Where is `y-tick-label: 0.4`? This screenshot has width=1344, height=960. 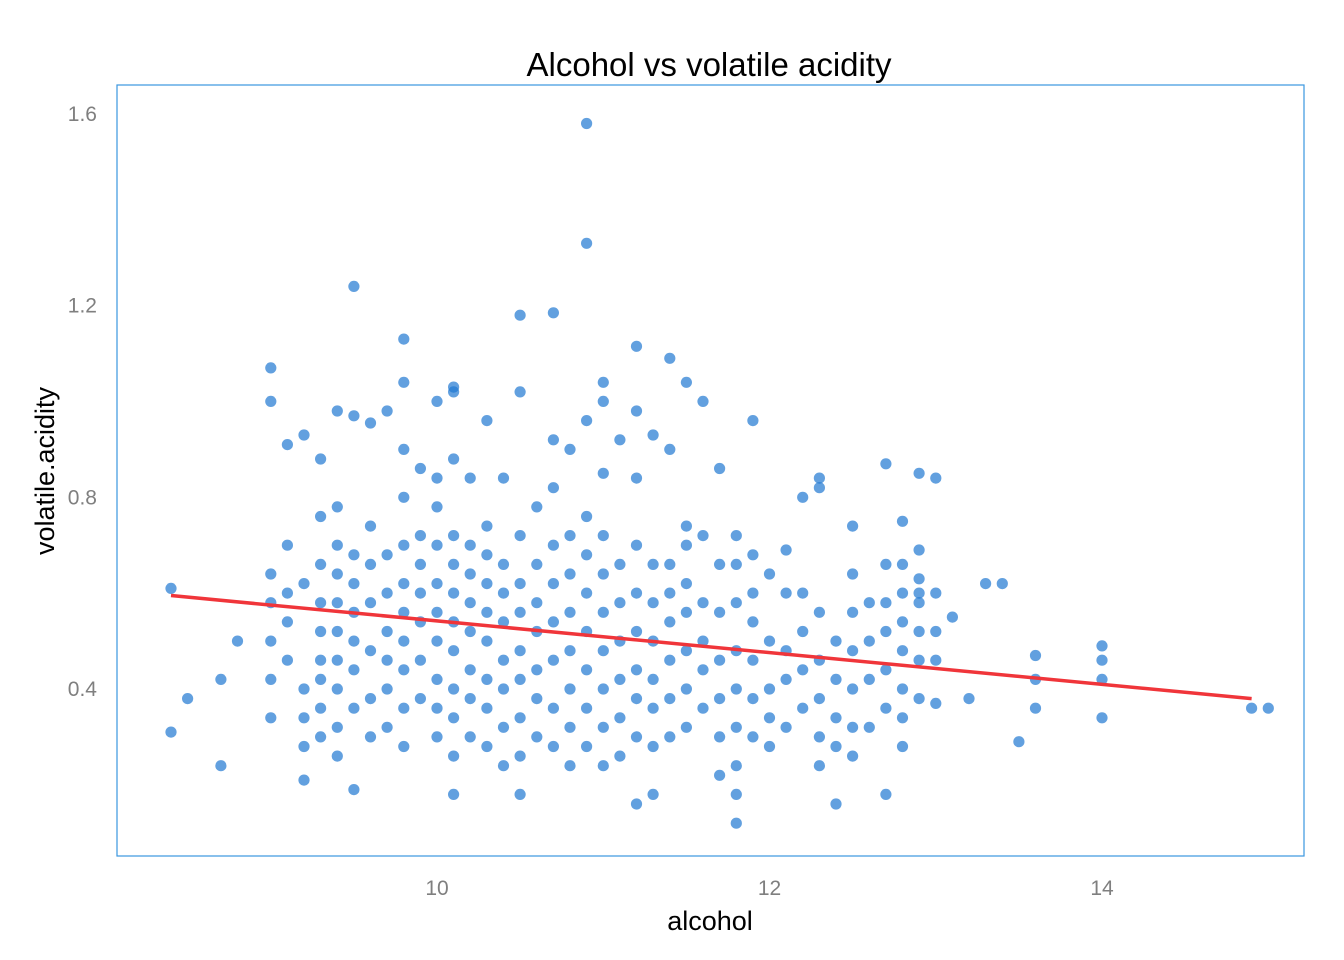
y-tick-label: 0.4 is located at coordinates (83, 689).